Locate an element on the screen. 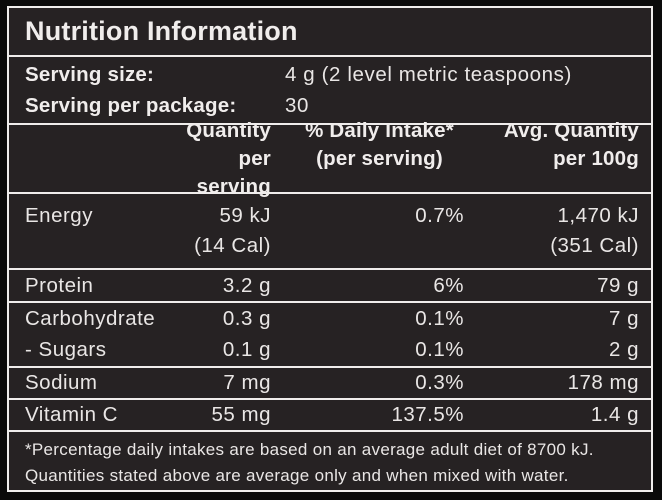 The width and height of the screenshot is (662, 500). carbohydrate-avg-cell: 7 g is located at coordinates (624, 318).